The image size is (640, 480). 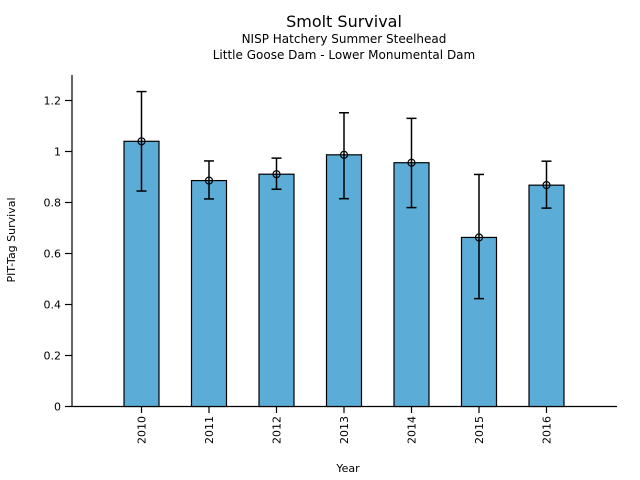 I want to click on x-tick-label: 2012, so click(x=276, y=430).